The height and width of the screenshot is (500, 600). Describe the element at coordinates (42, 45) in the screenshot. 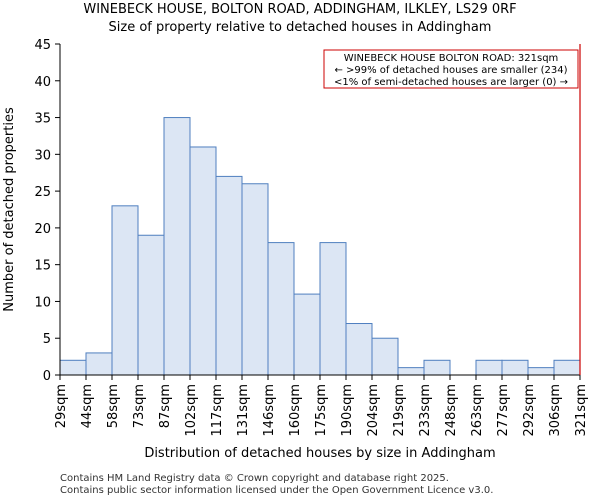

I see `y-tick-label: 45` at that location.